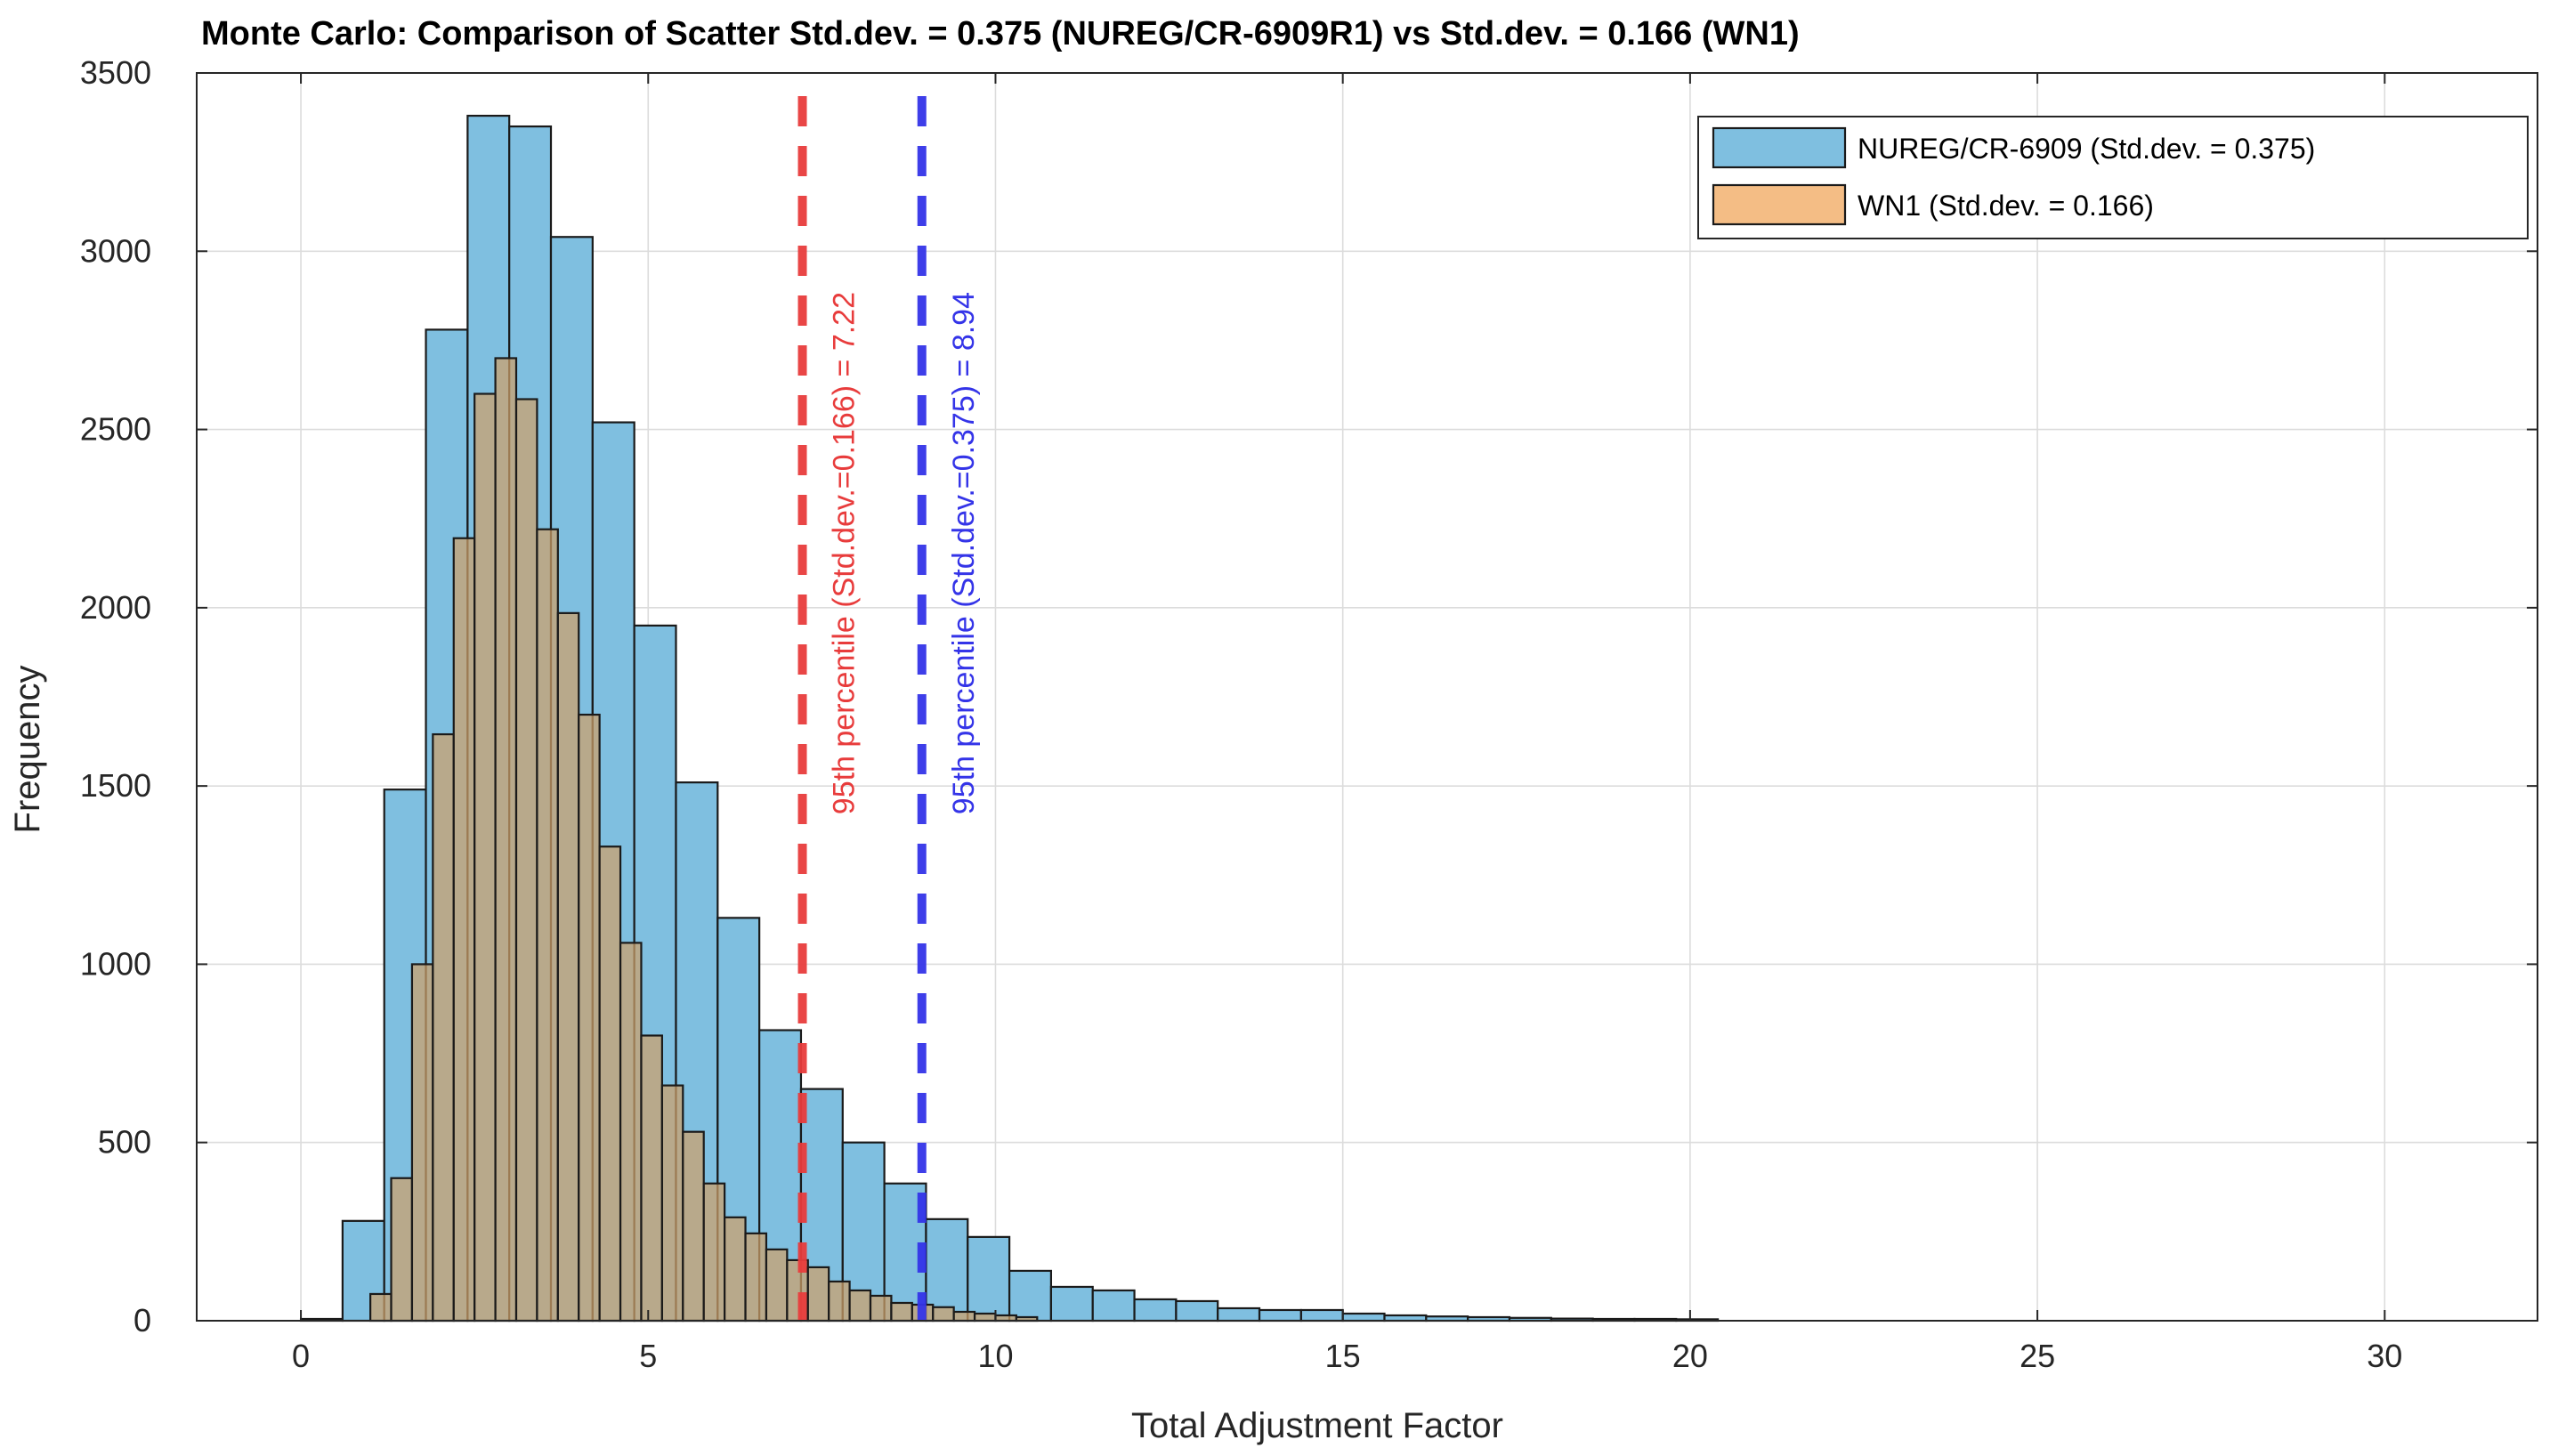 The width and height of the screenshot is (2574, 1456). What do you see at coordinates (115, 72) in the screenshot?
I see `y-tick-label: 3500` at bounding box center [115, 72].